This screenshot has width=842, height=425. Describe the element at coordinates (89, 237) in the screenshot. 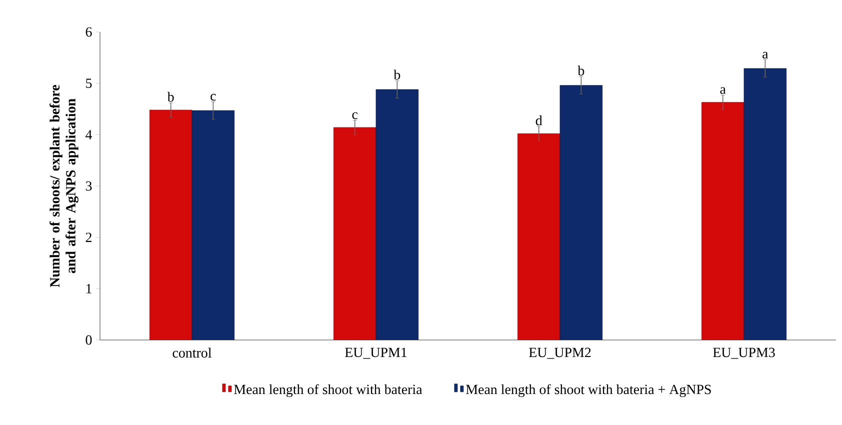

I see `y-tick-label: 2` at that location.